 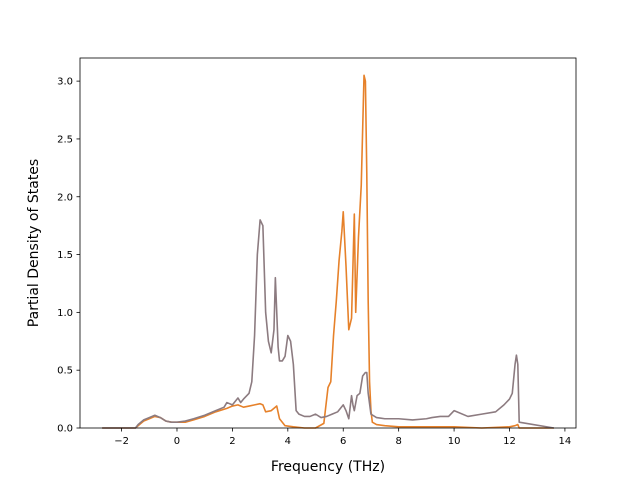 What do you see at coordinates (398, 441) in the screenshot?
I see `x-tick-label: 8` at bounding box center [398, 441].